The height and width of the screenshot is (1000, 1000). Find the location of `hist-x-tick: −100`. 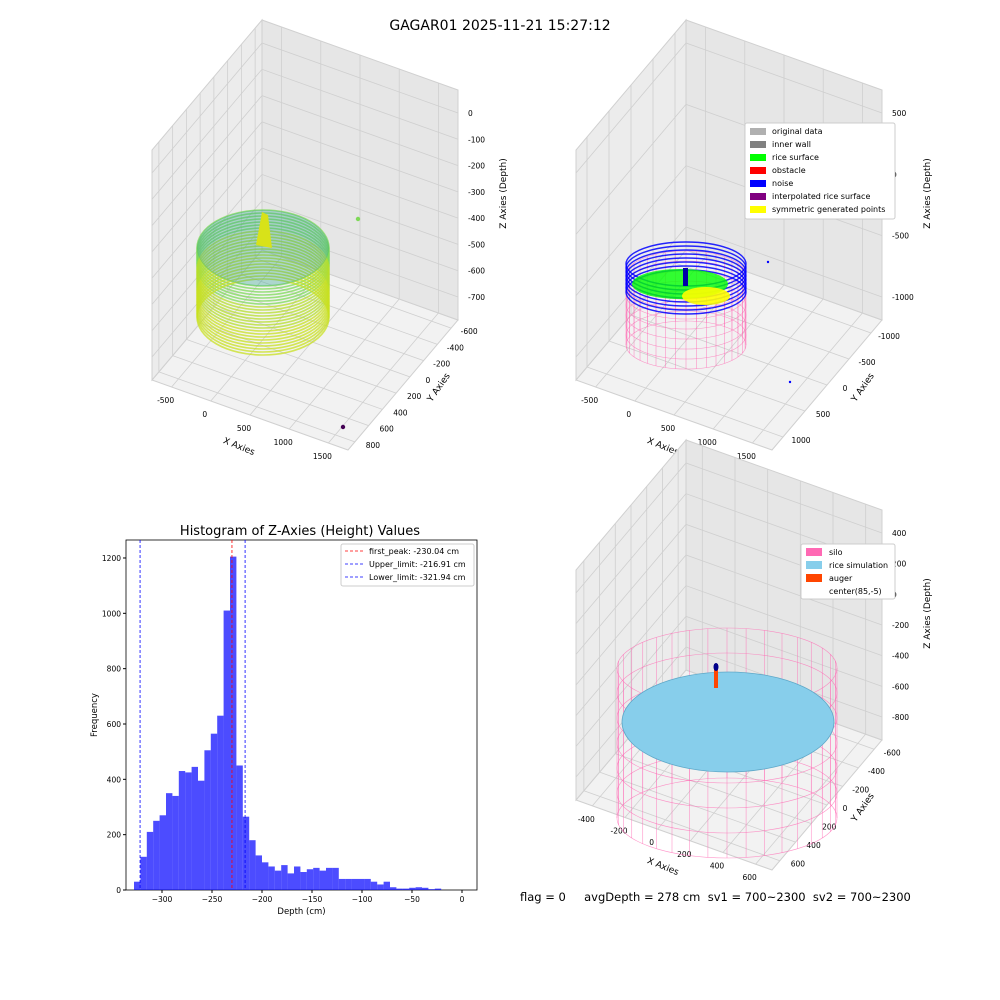

hist-x-tick: −100 is located at coordinates (362, 899).